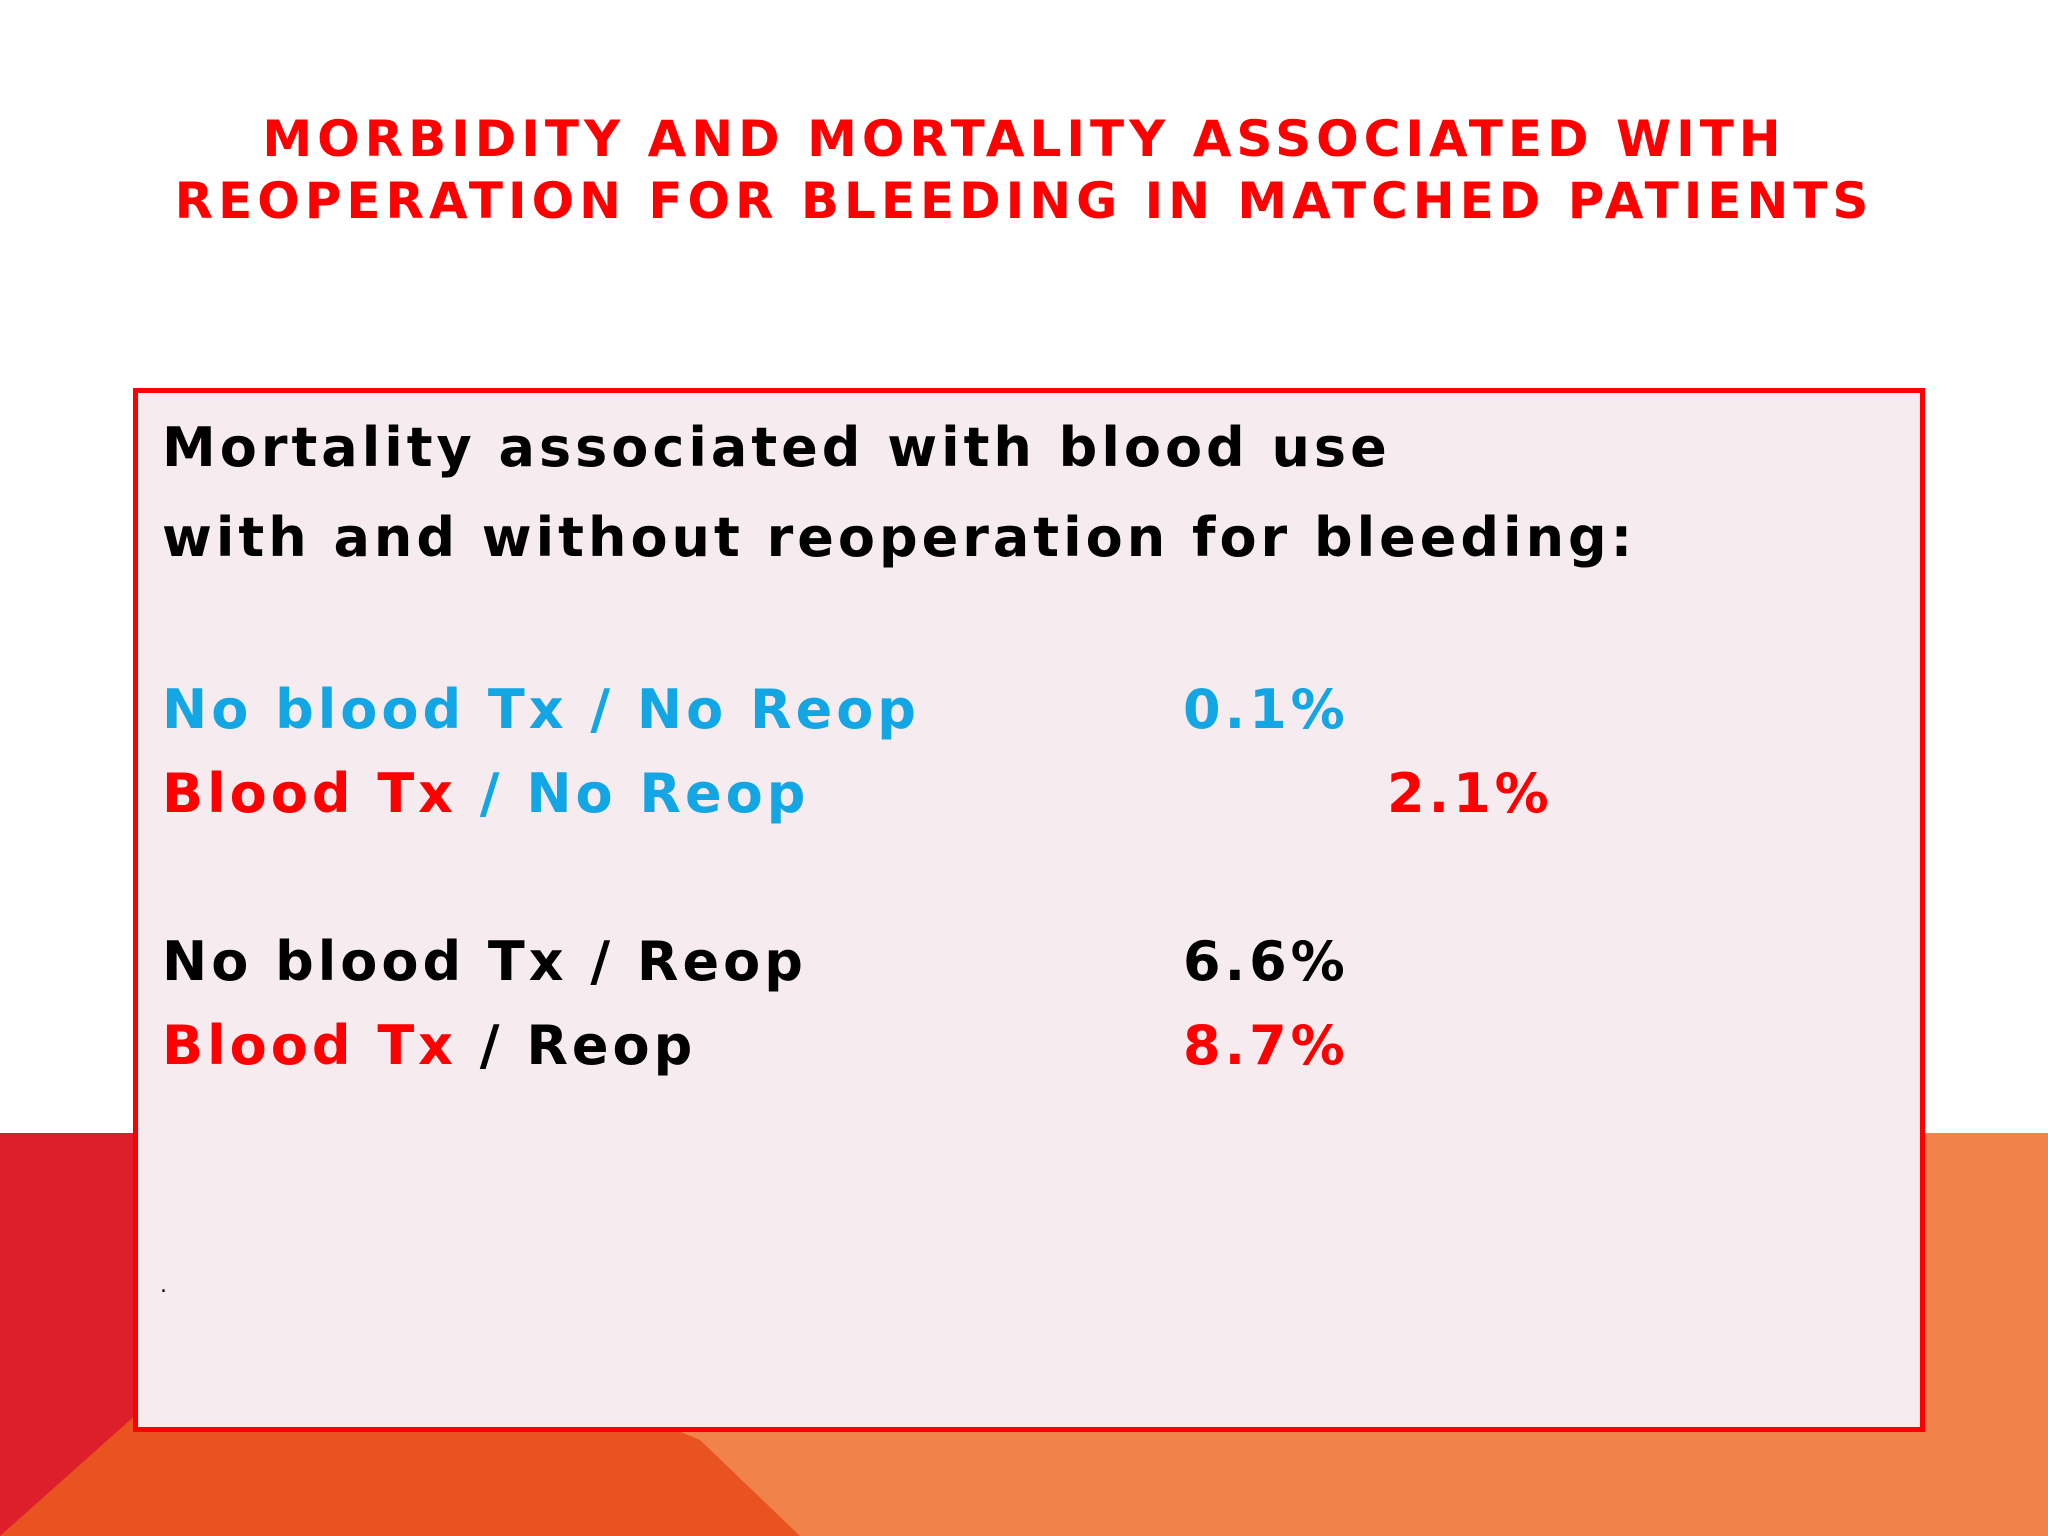 The width and height of the screenshot is (2048, 1536). I want to click on title-line-1: MORBIDITY AND MORTALITY ASSOCIATED WITH, so click(1024, 139).